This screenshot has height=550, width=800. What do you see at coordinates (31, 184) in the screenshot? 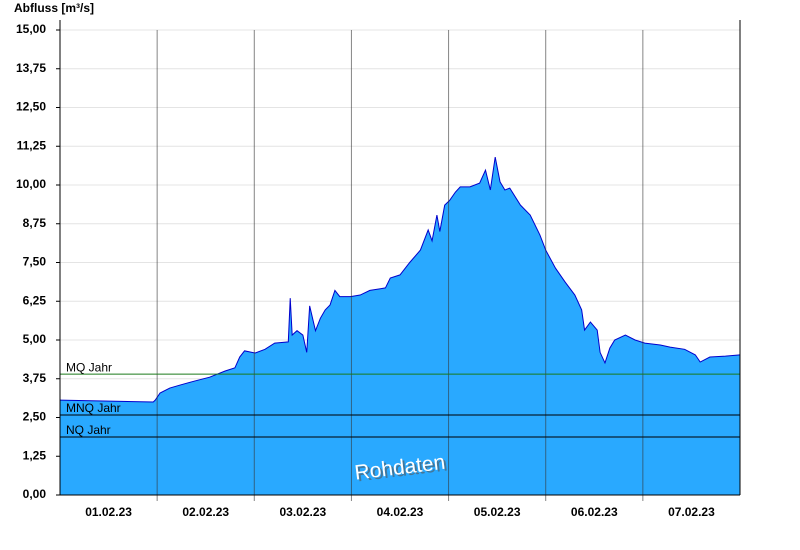
I see `y-tick-label: 10,00` at bounding box center [31, 184].